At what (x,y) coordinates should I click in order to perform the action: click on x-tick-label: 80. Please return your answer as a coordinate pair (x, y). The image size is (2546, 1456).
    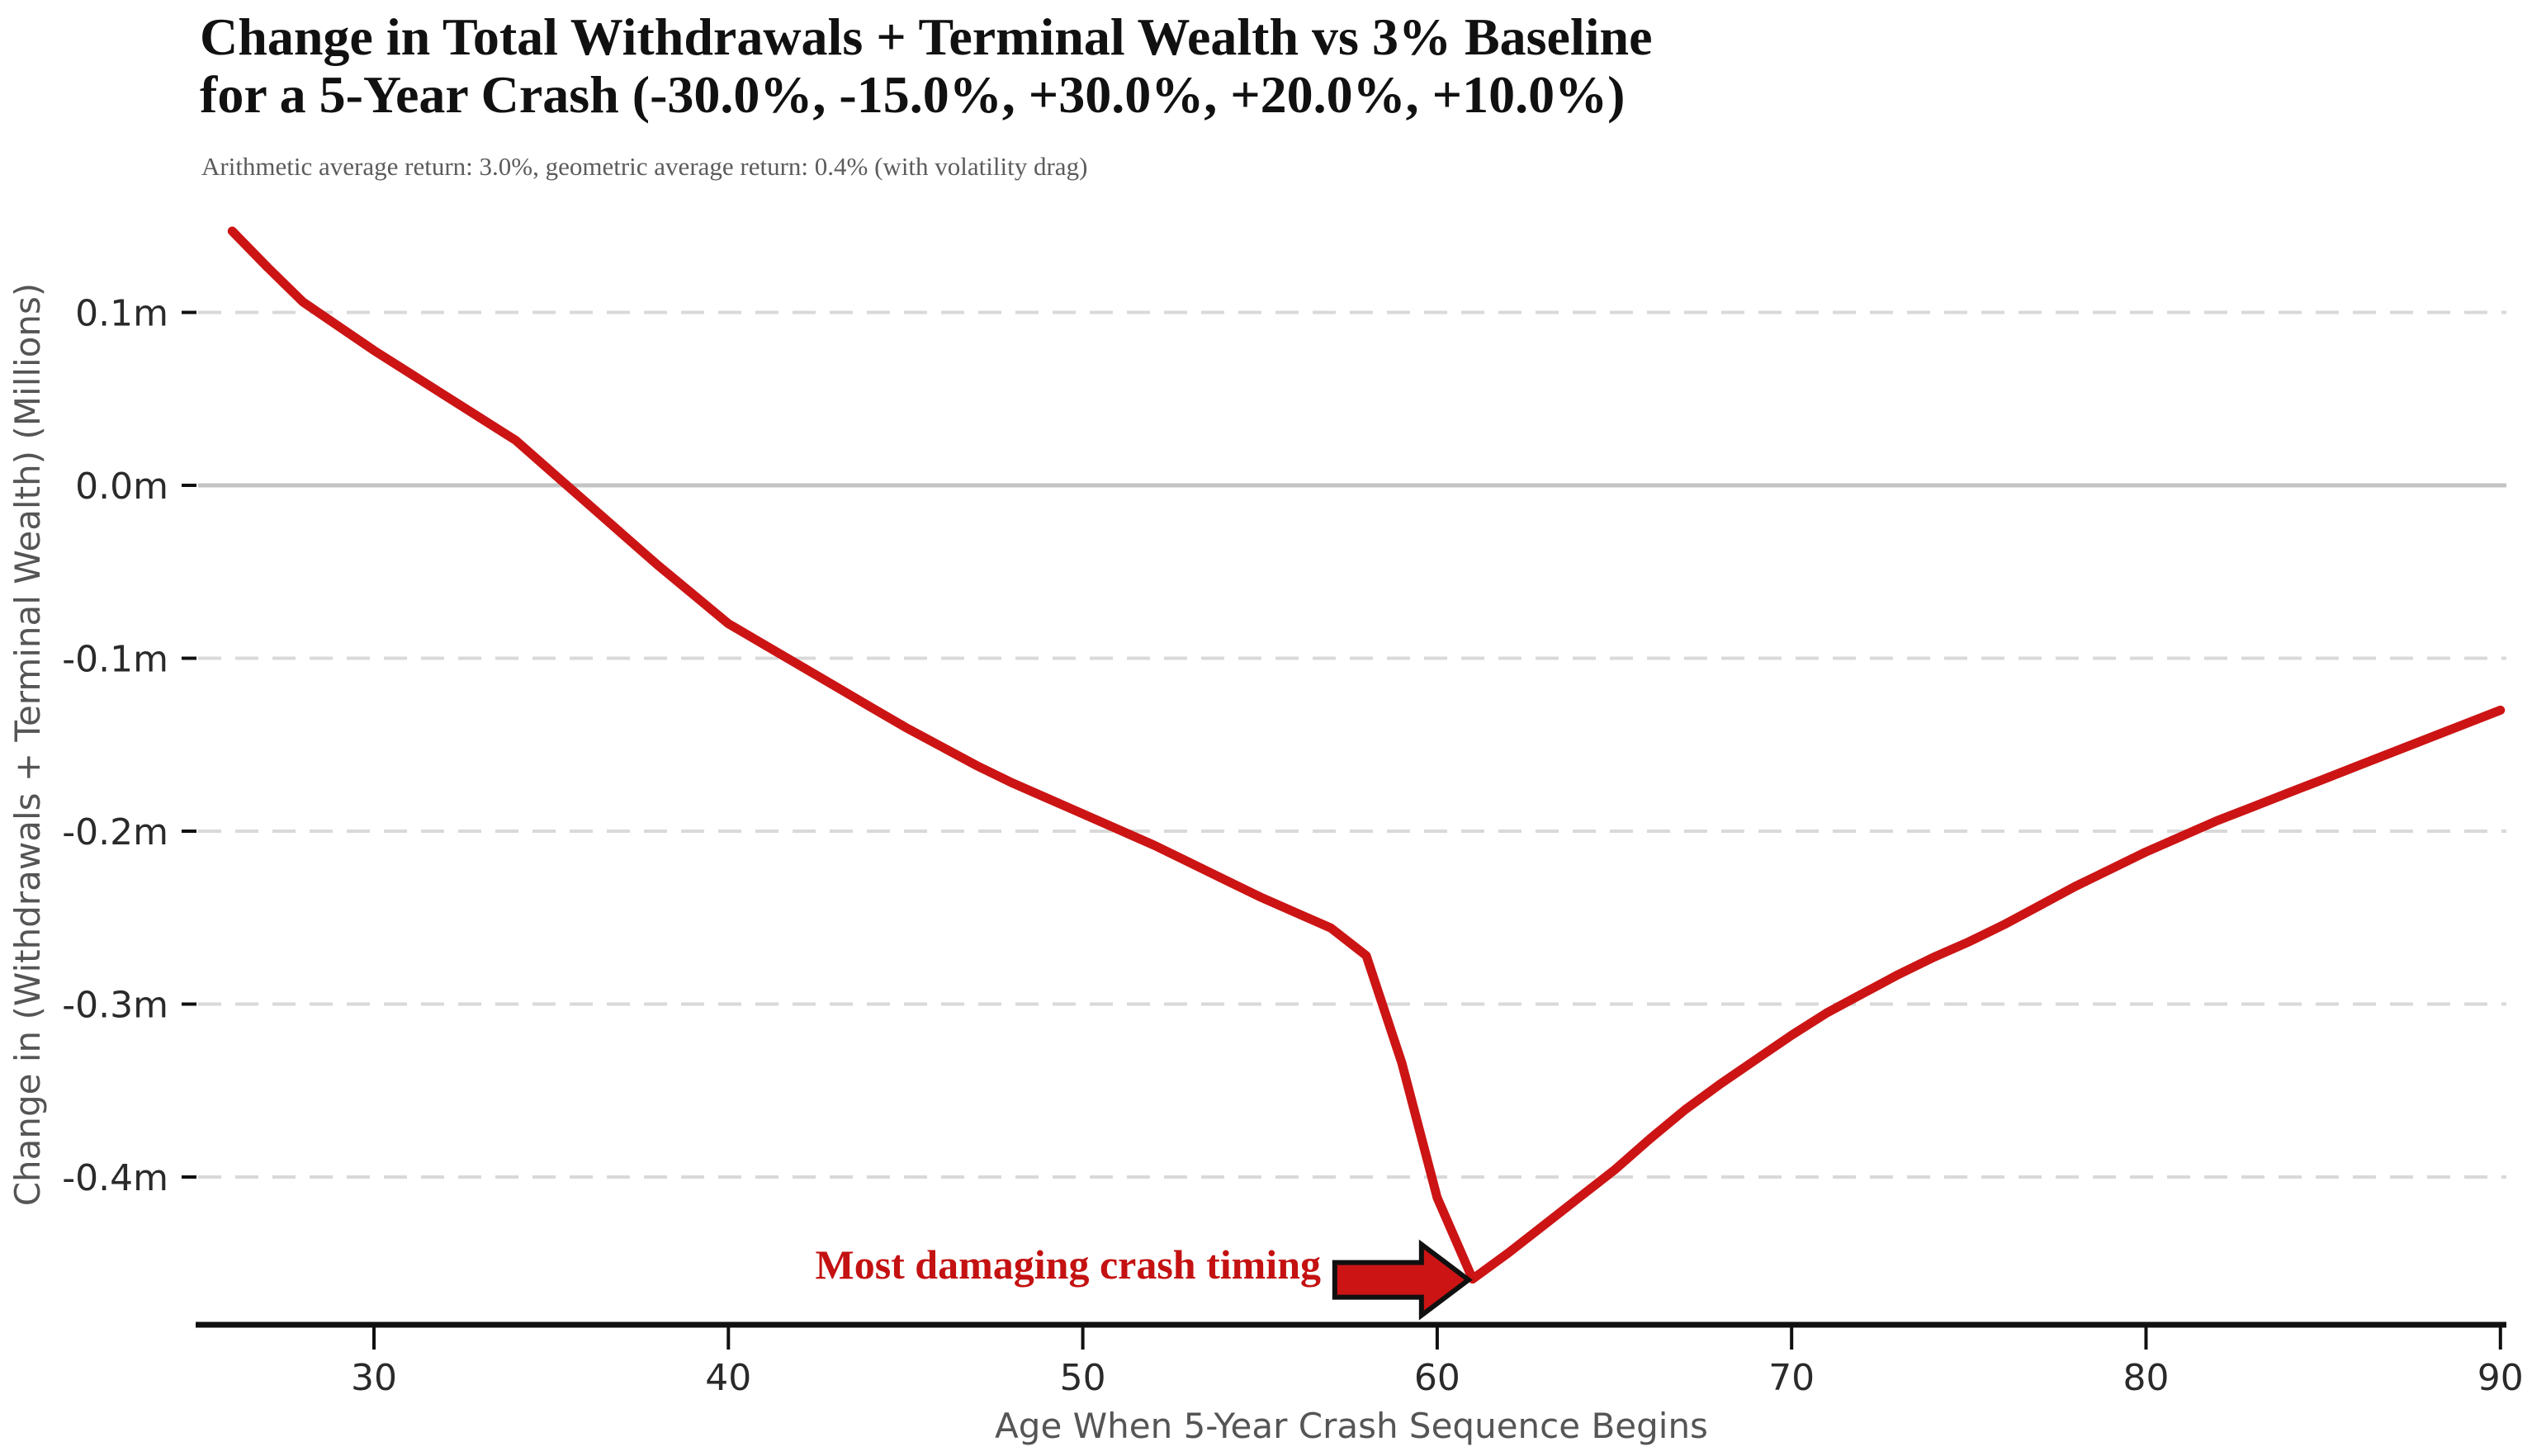
    Looking at the image, I should click on (2146, 1378).